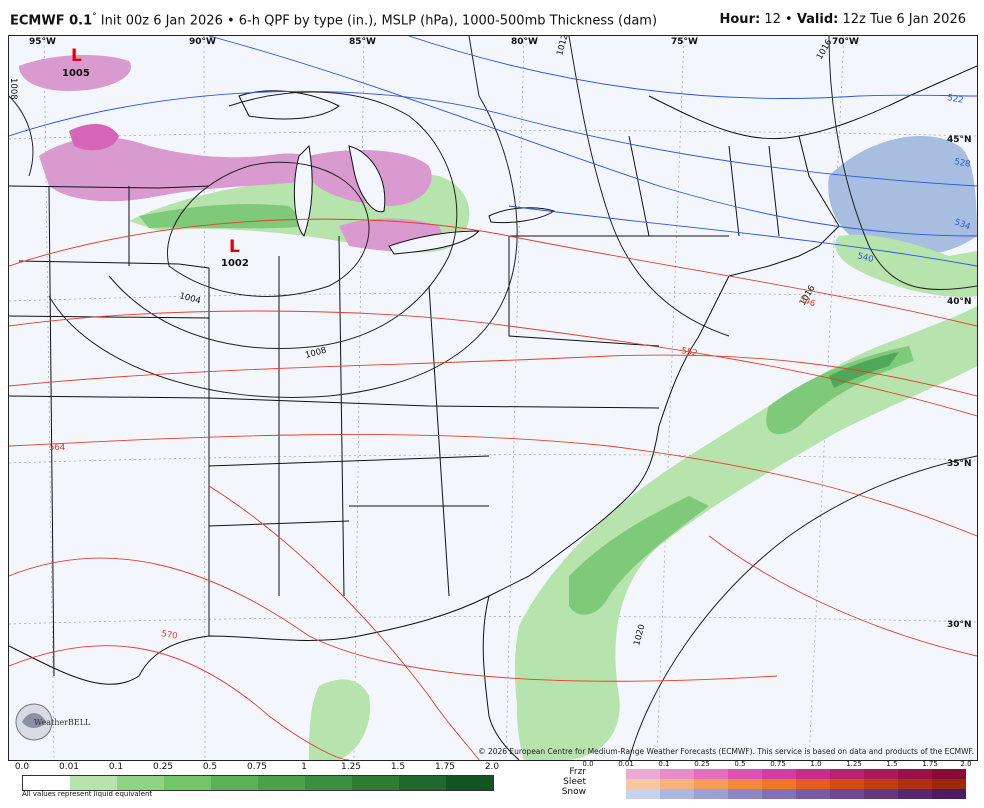 The width and height of the screenshot is (984, 808). What do you see at coordinates (574, 782) in the screenshot?
I see `ptype-label-sleet: Sleet` at bounding box center [574, 782].